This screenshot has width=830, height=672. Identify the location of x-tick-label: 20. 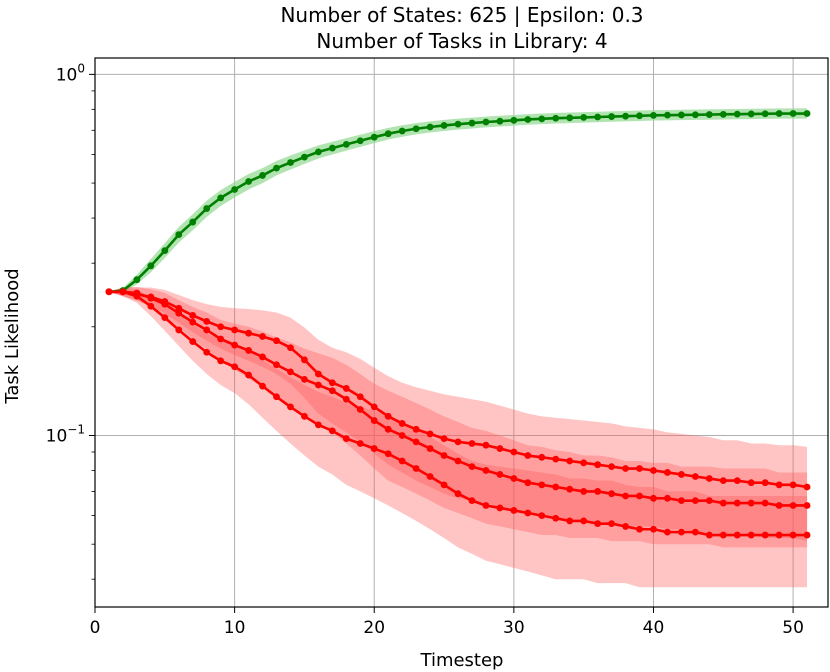
(374, 628).